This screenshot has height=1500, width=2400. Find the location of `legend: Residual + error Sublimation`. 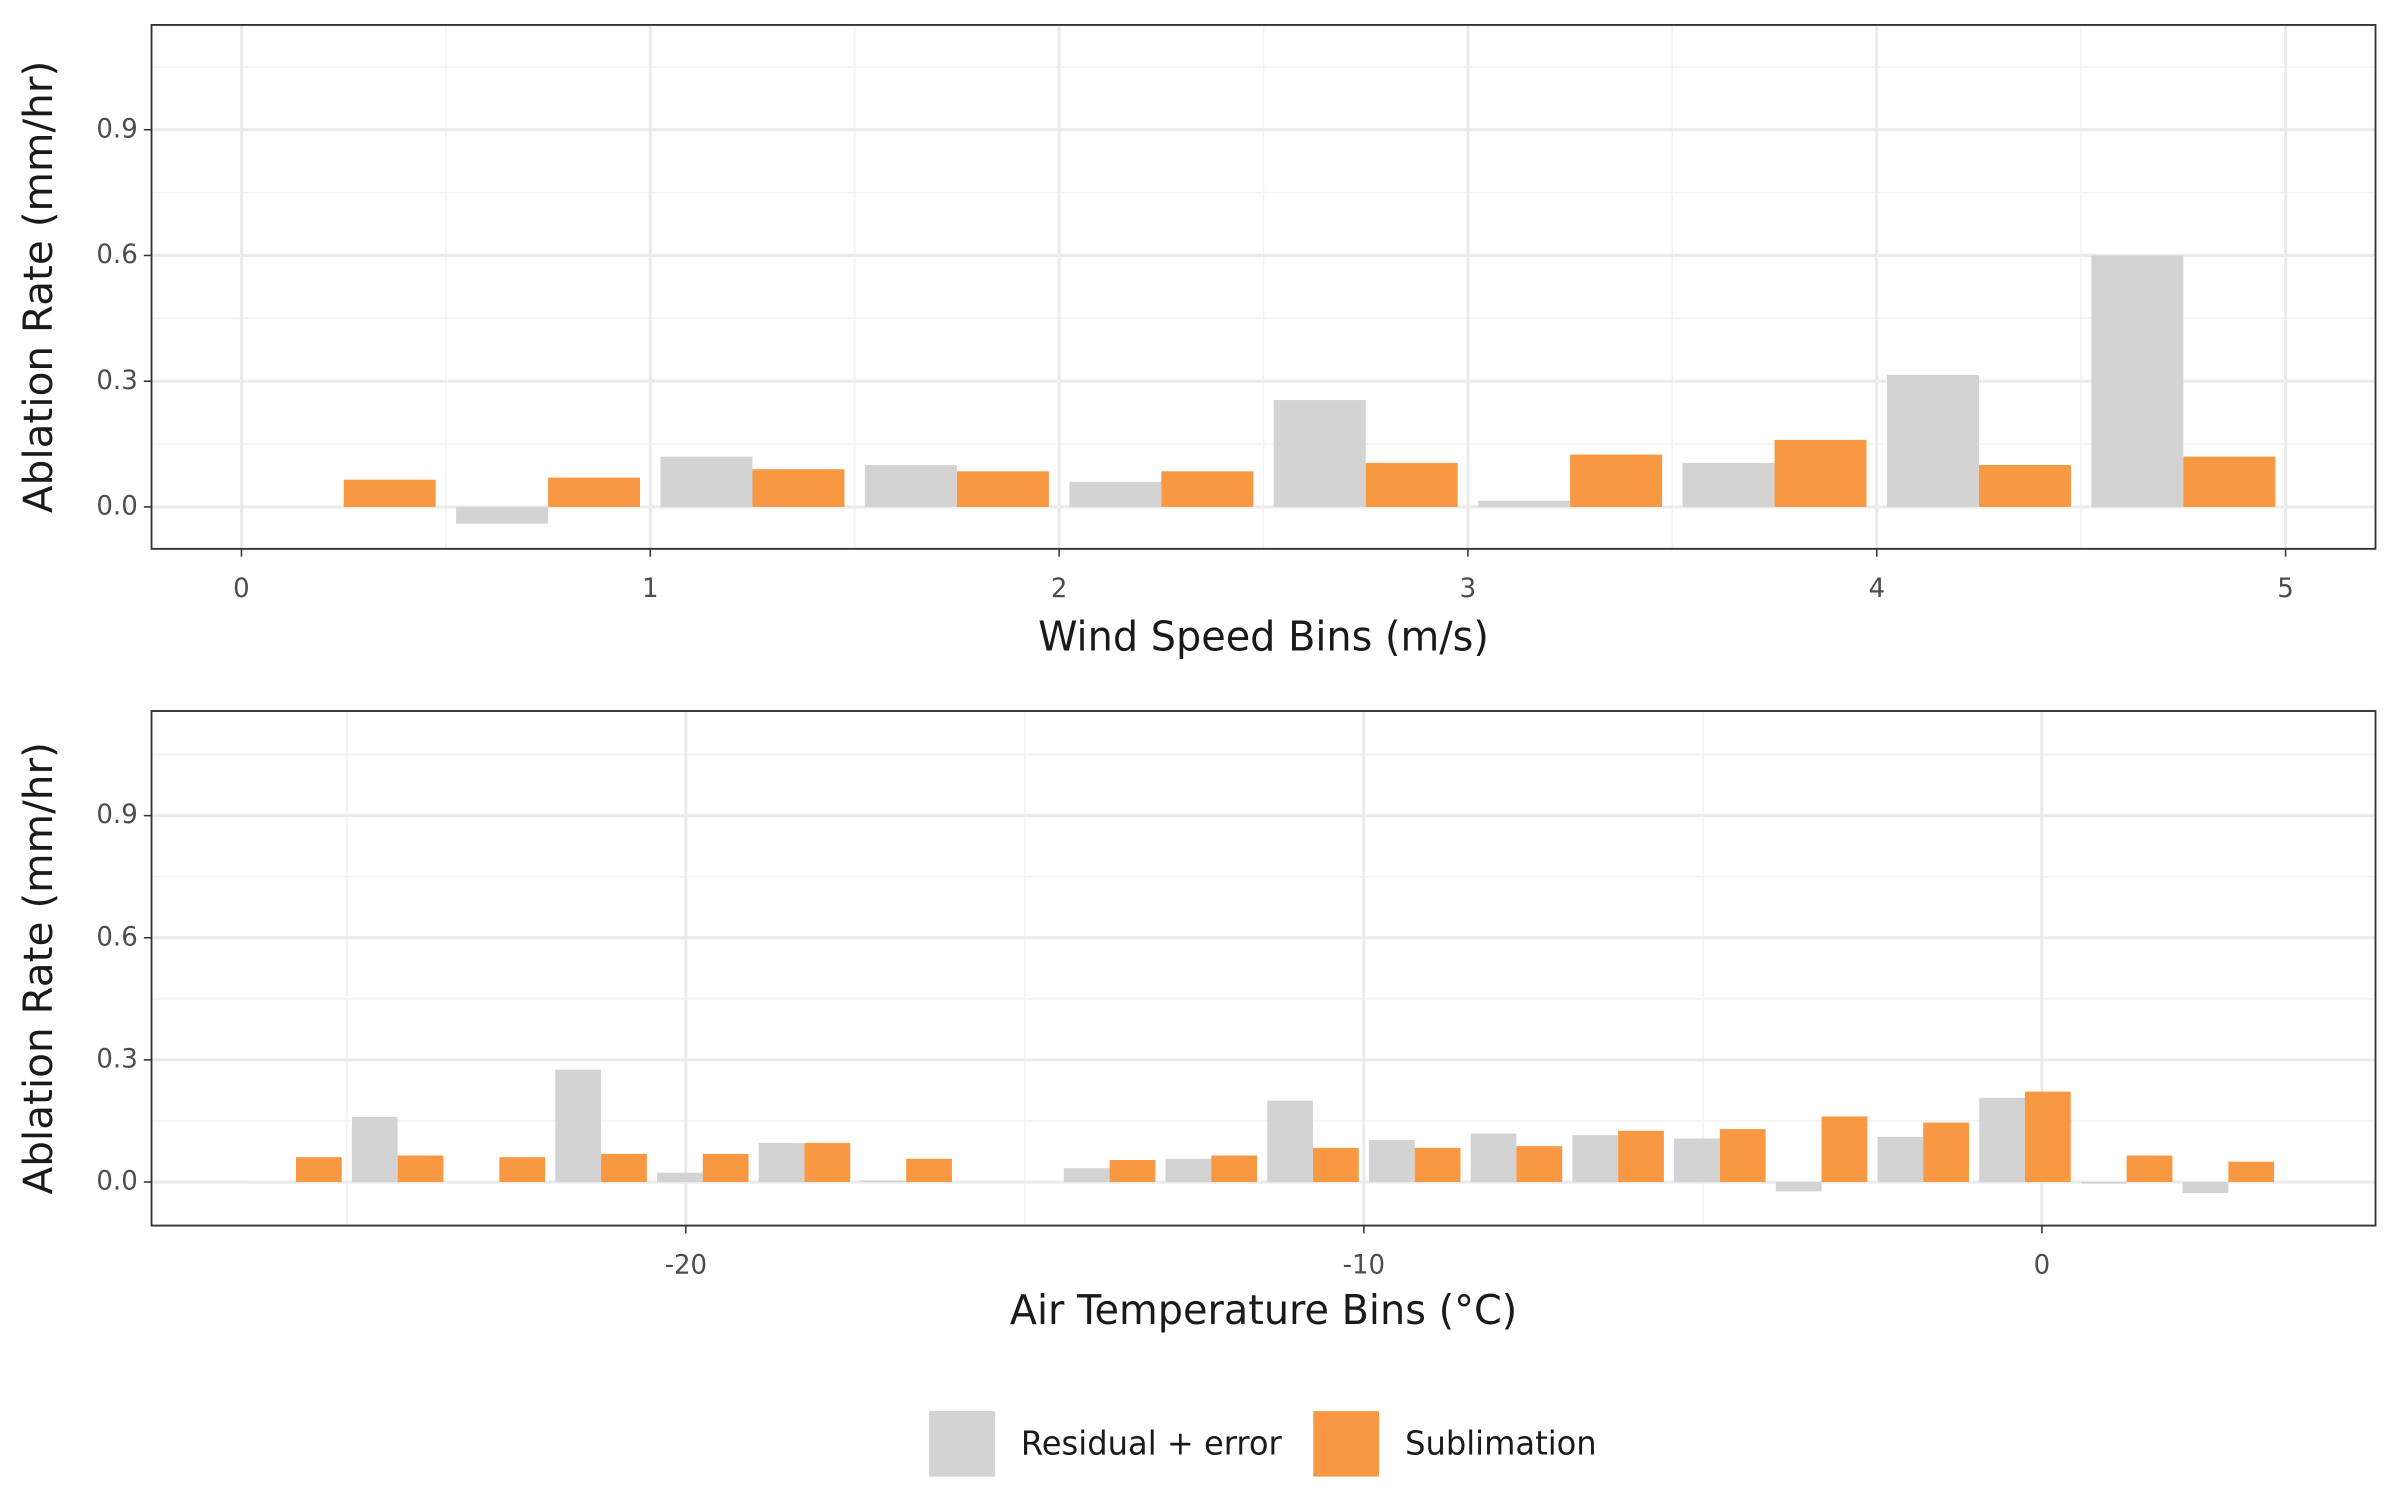

legend: Residual + error Sublimation is located at coordinates (1263, 1444).